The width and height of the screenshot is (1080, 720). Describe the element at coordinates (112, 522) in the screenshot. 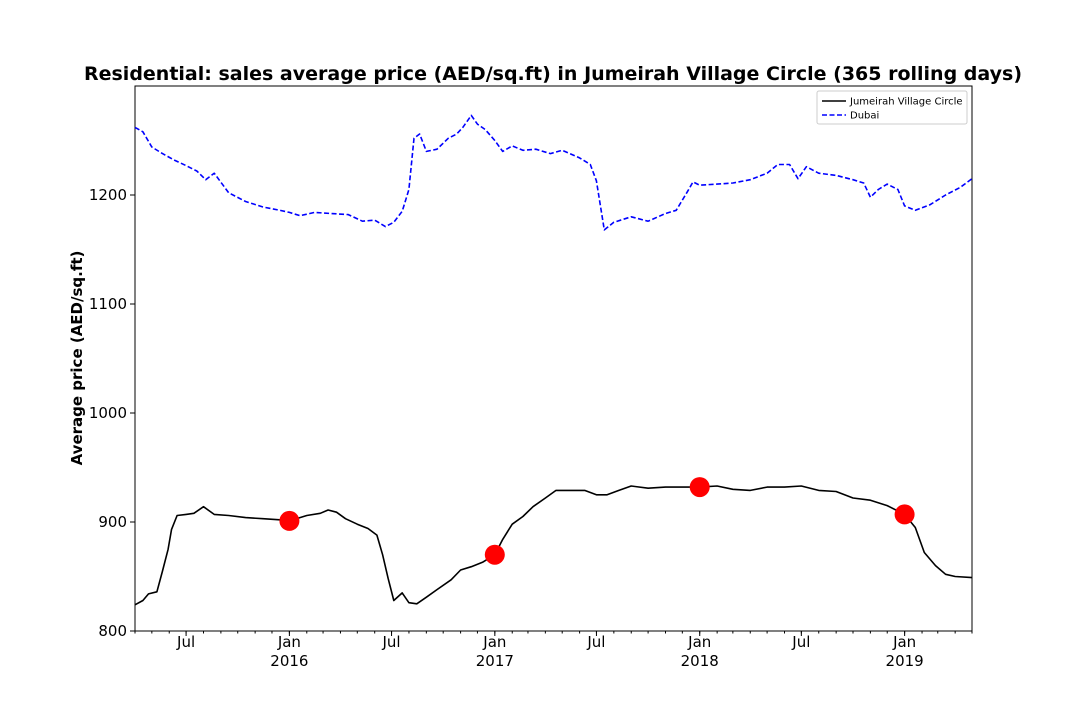

I see `y-tick-label: 900` at that location.